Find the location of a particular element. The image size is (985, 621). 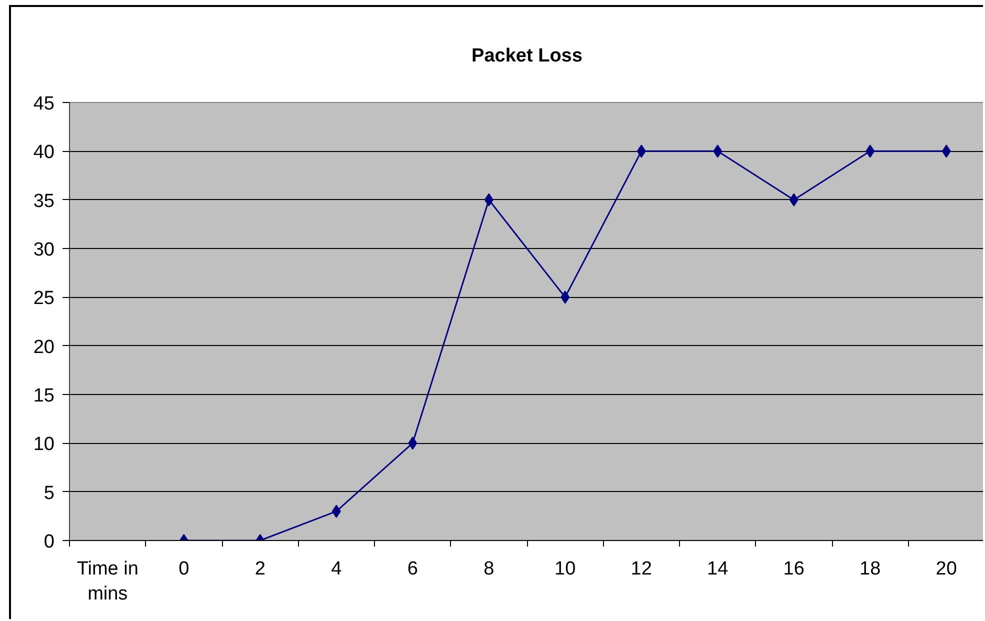

x-tick-label: 4 is located at coordinates (336, 569).